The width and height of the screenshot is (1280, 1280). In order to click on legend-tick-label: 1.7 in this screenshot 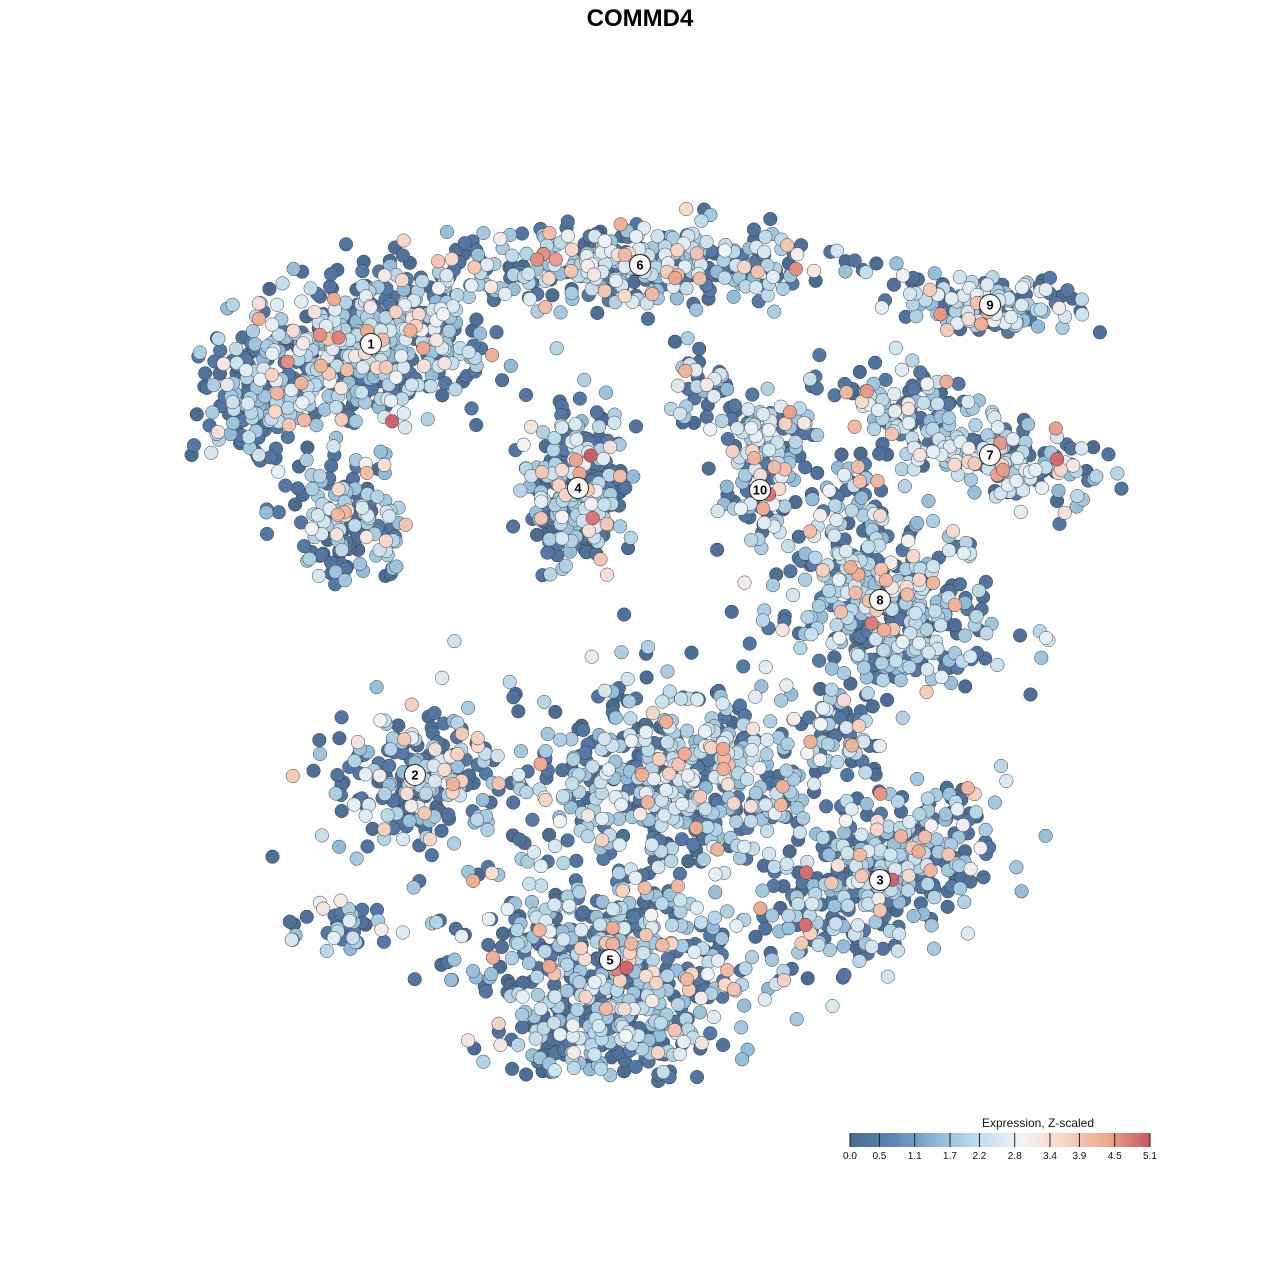, I will do `click(950, 1156)`.